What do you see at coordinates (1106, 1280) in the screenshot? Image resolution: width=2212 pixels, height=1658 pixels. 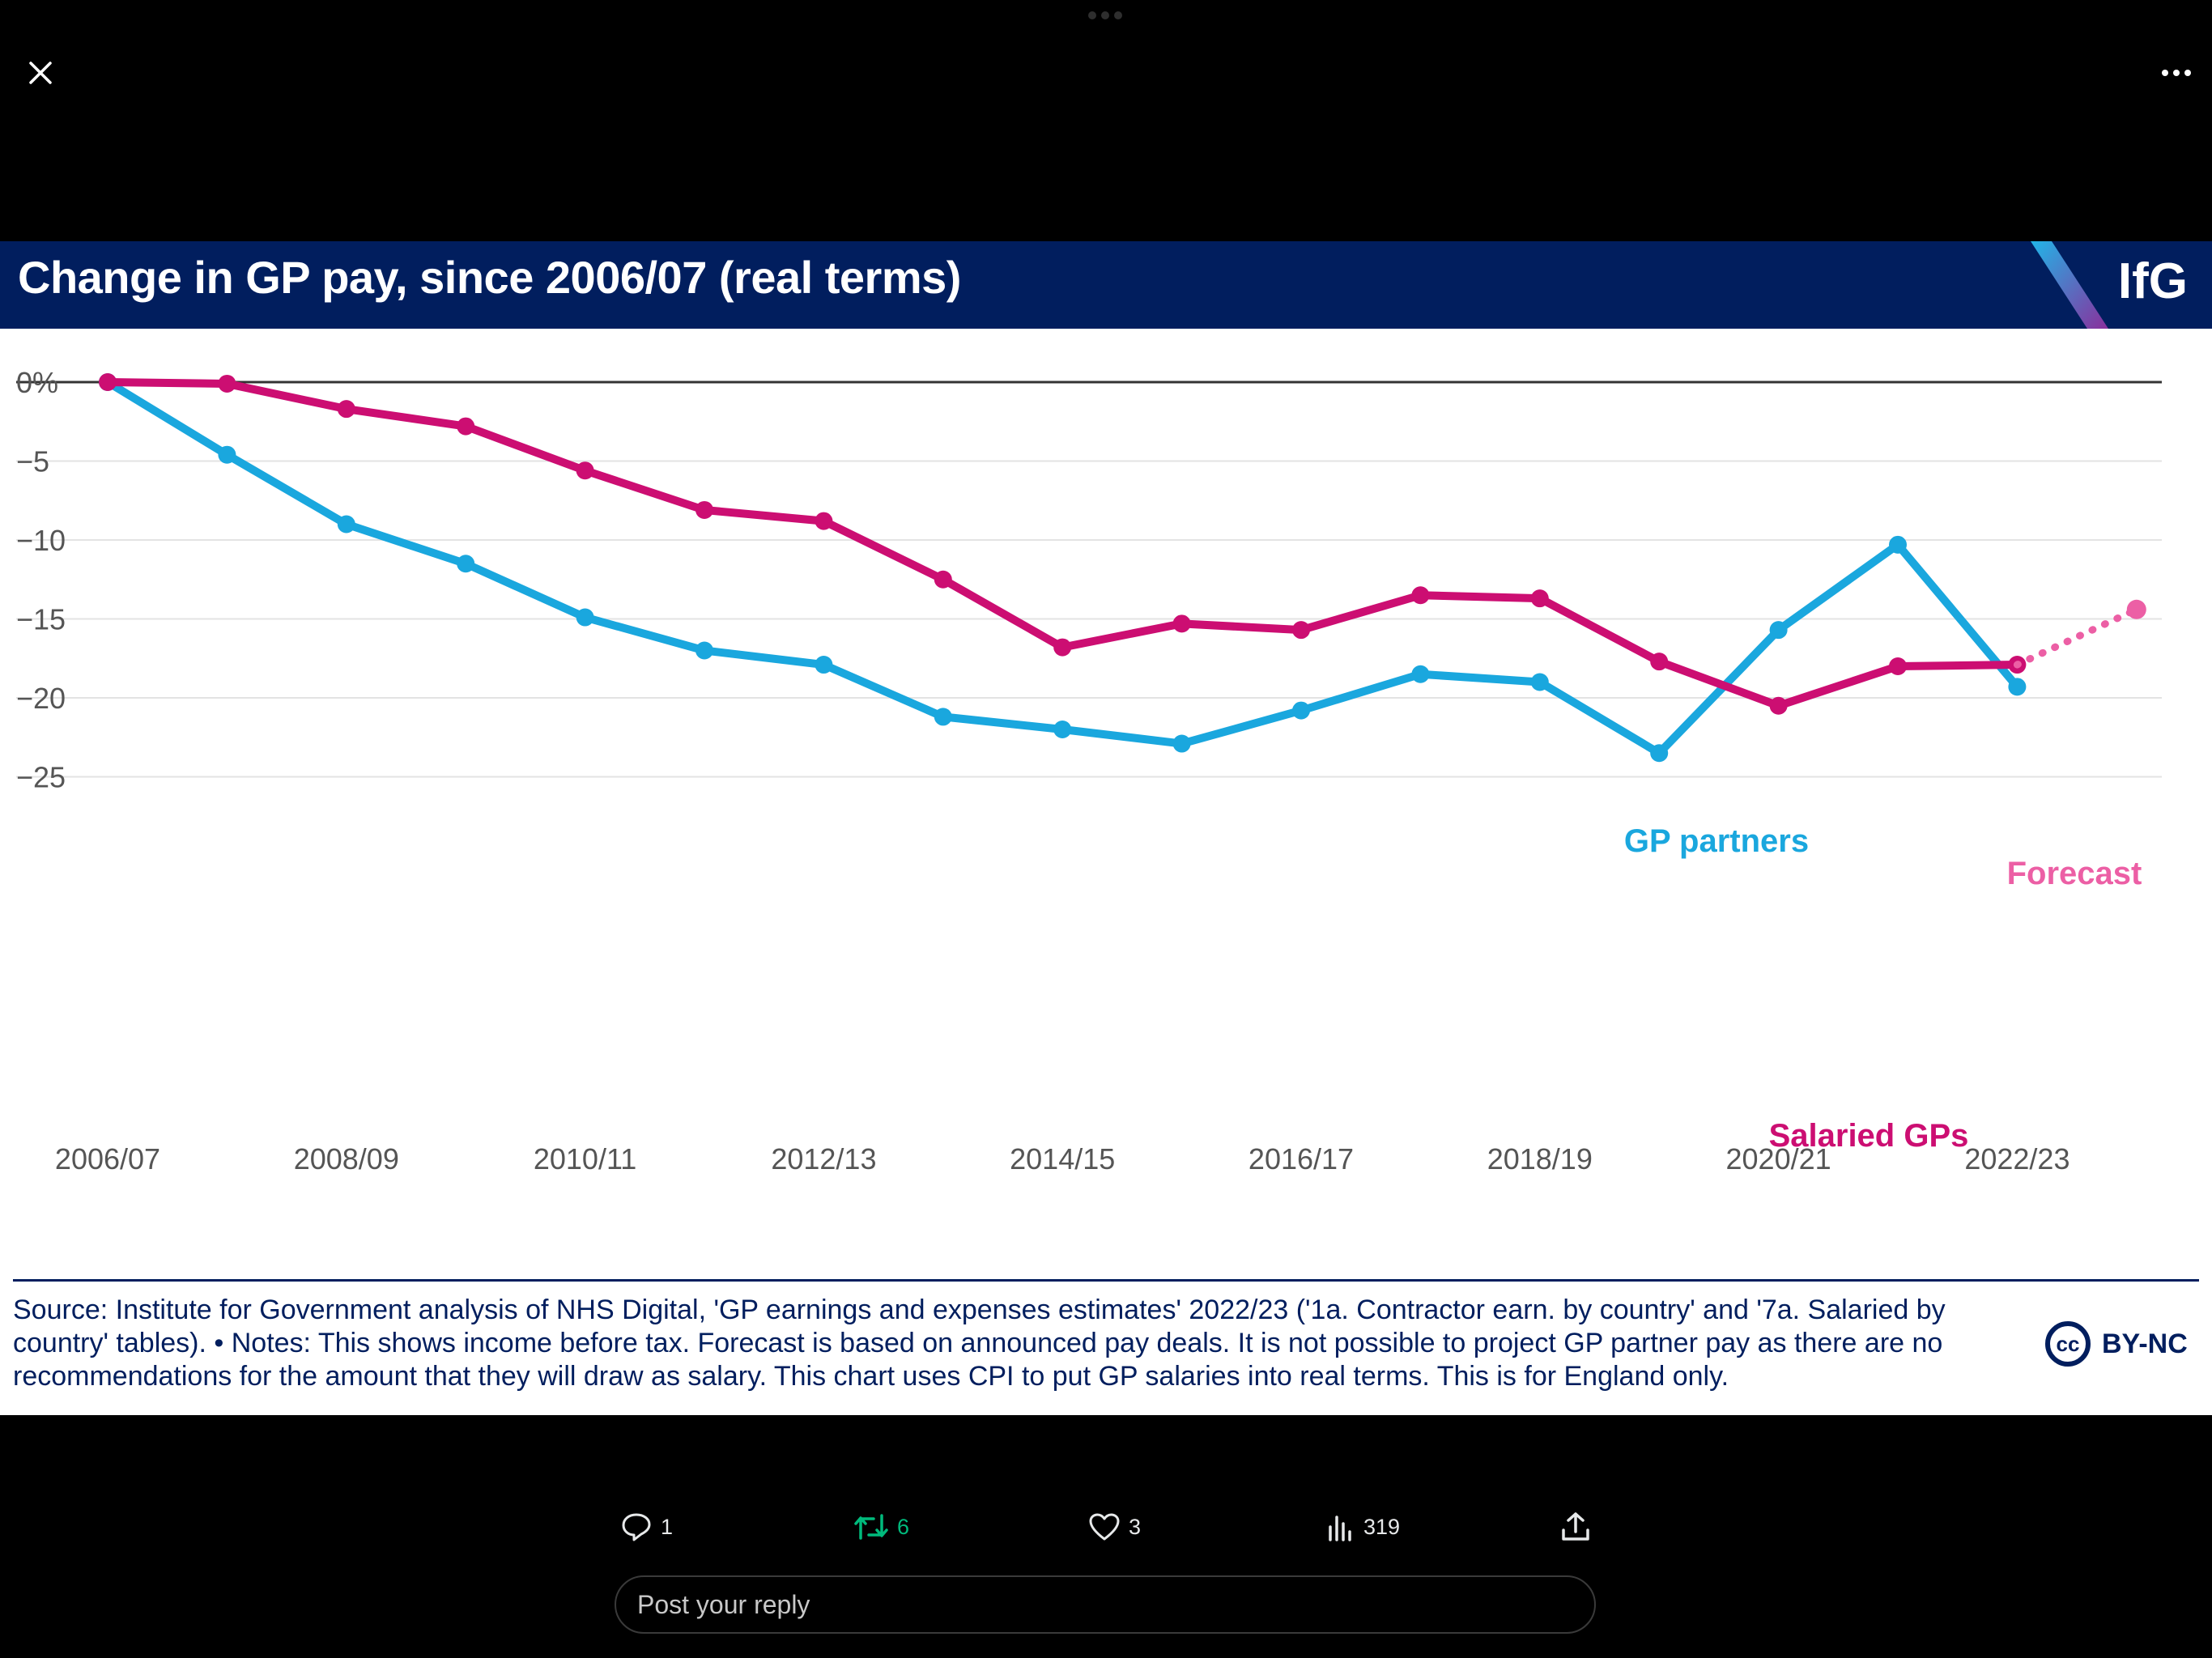 I see `source-divider` at bounding box center [1106, 1280].